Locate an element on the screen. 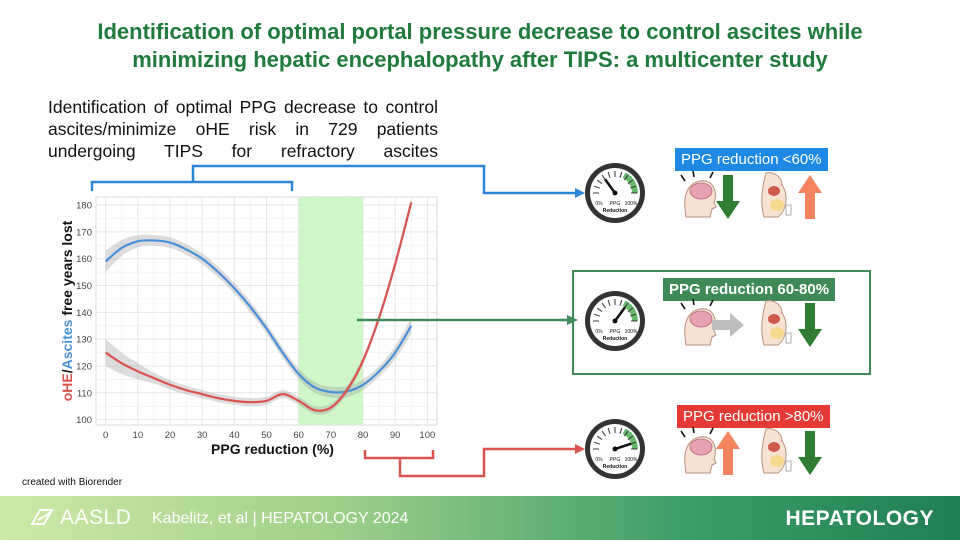  y-tick-label: 140 is located at coordinates (84, 313).